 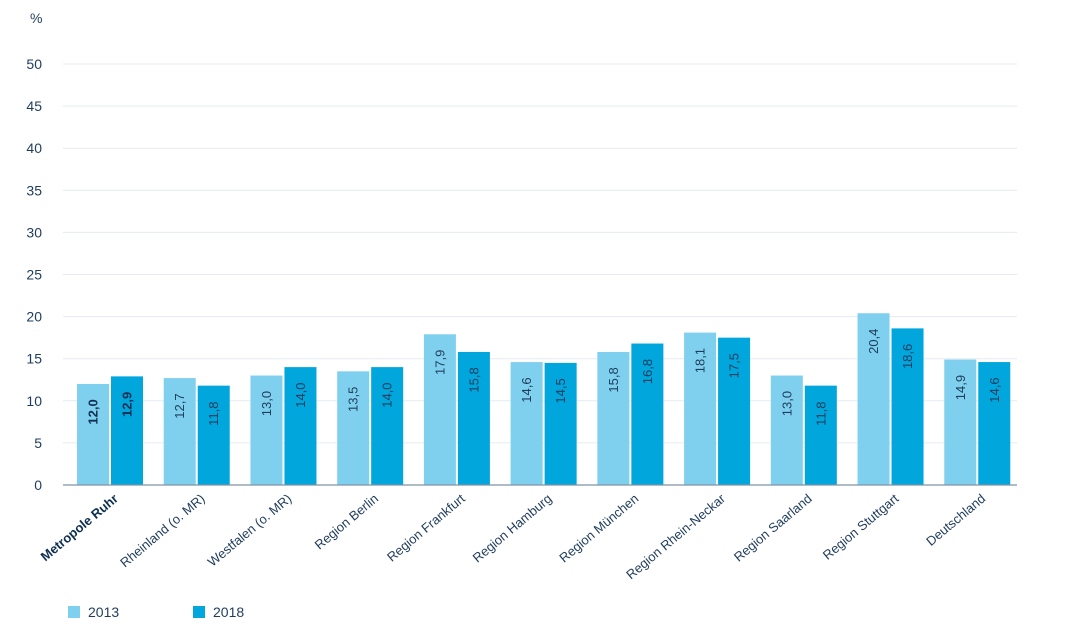 I want to click on y-tick-label: 40, so click(x=34, y=148).